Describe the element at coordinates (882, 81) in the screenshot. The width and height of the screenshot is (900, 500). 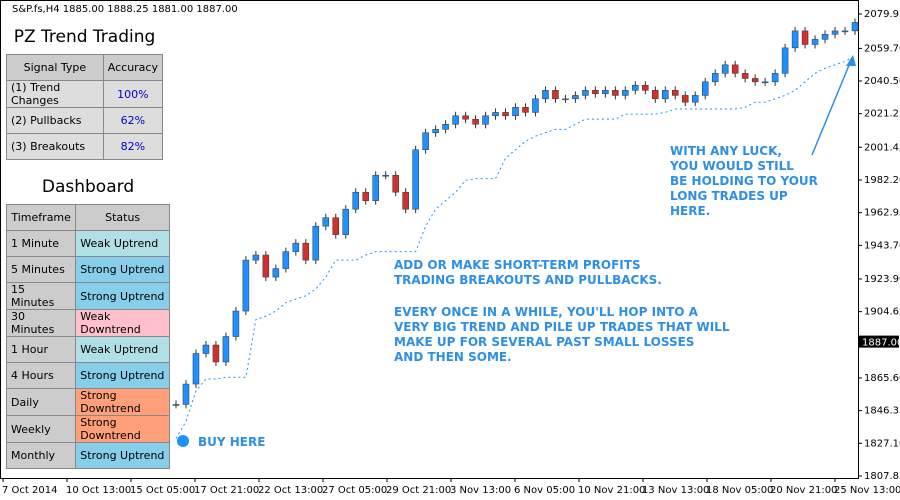
I see `y-tick-label: 2040.50` at that location.